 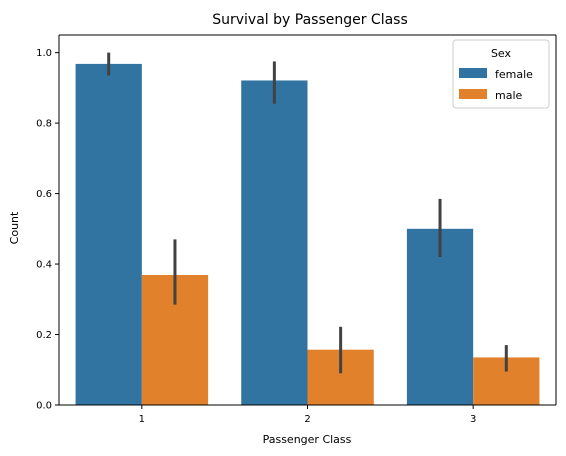 What do you see at coordinates (142, 419) in the screenshot?
I see `x-tick-label: 1` at bounding box center [142, 419].